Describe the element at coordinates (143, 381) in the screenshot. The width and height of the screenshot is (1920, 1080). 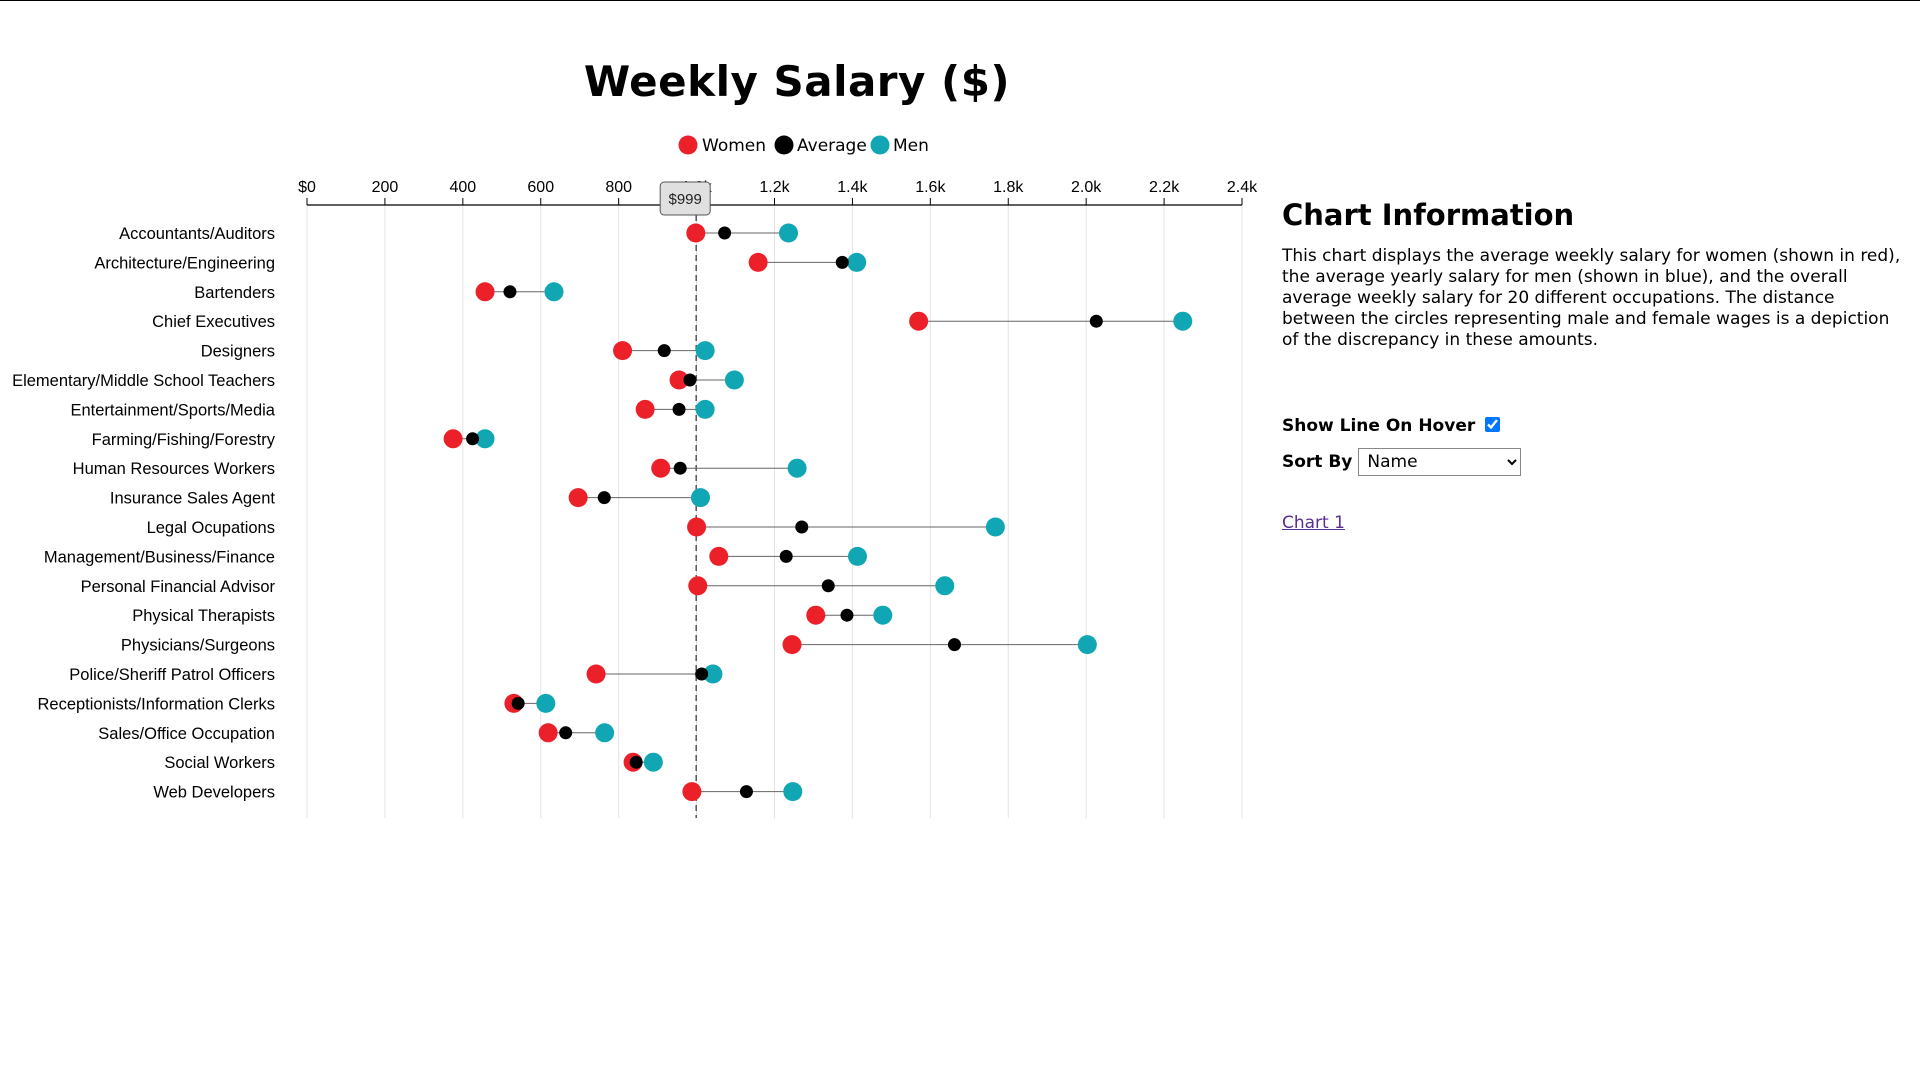
I see `category-label: Elementary/Middle School Teachers` at that location.